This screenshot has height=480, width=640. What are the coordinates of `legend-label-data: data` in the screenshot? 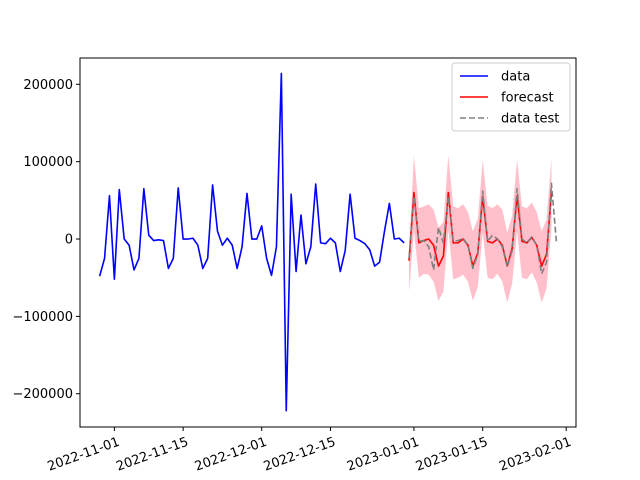 It's located at (515, 77).